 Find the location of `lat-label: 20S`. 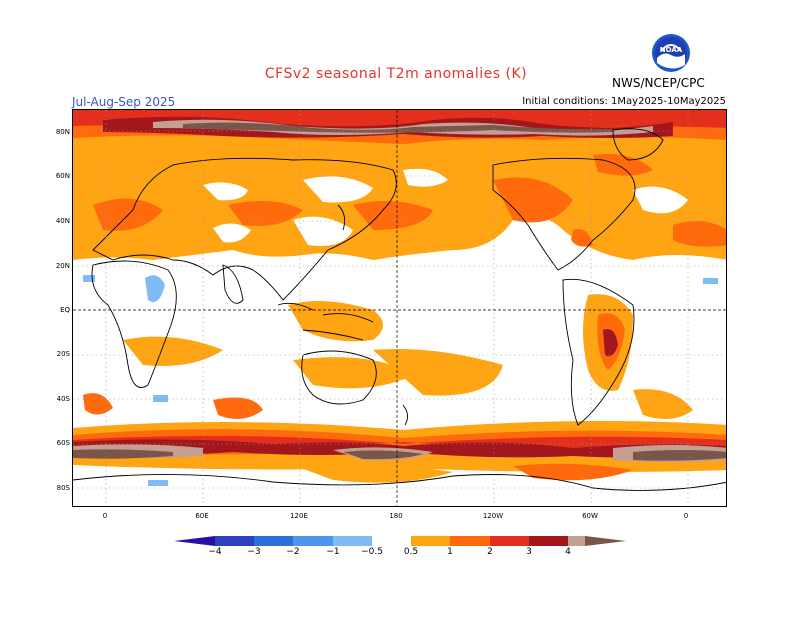

lat-label: 20S is located at coordinates (63, 354).